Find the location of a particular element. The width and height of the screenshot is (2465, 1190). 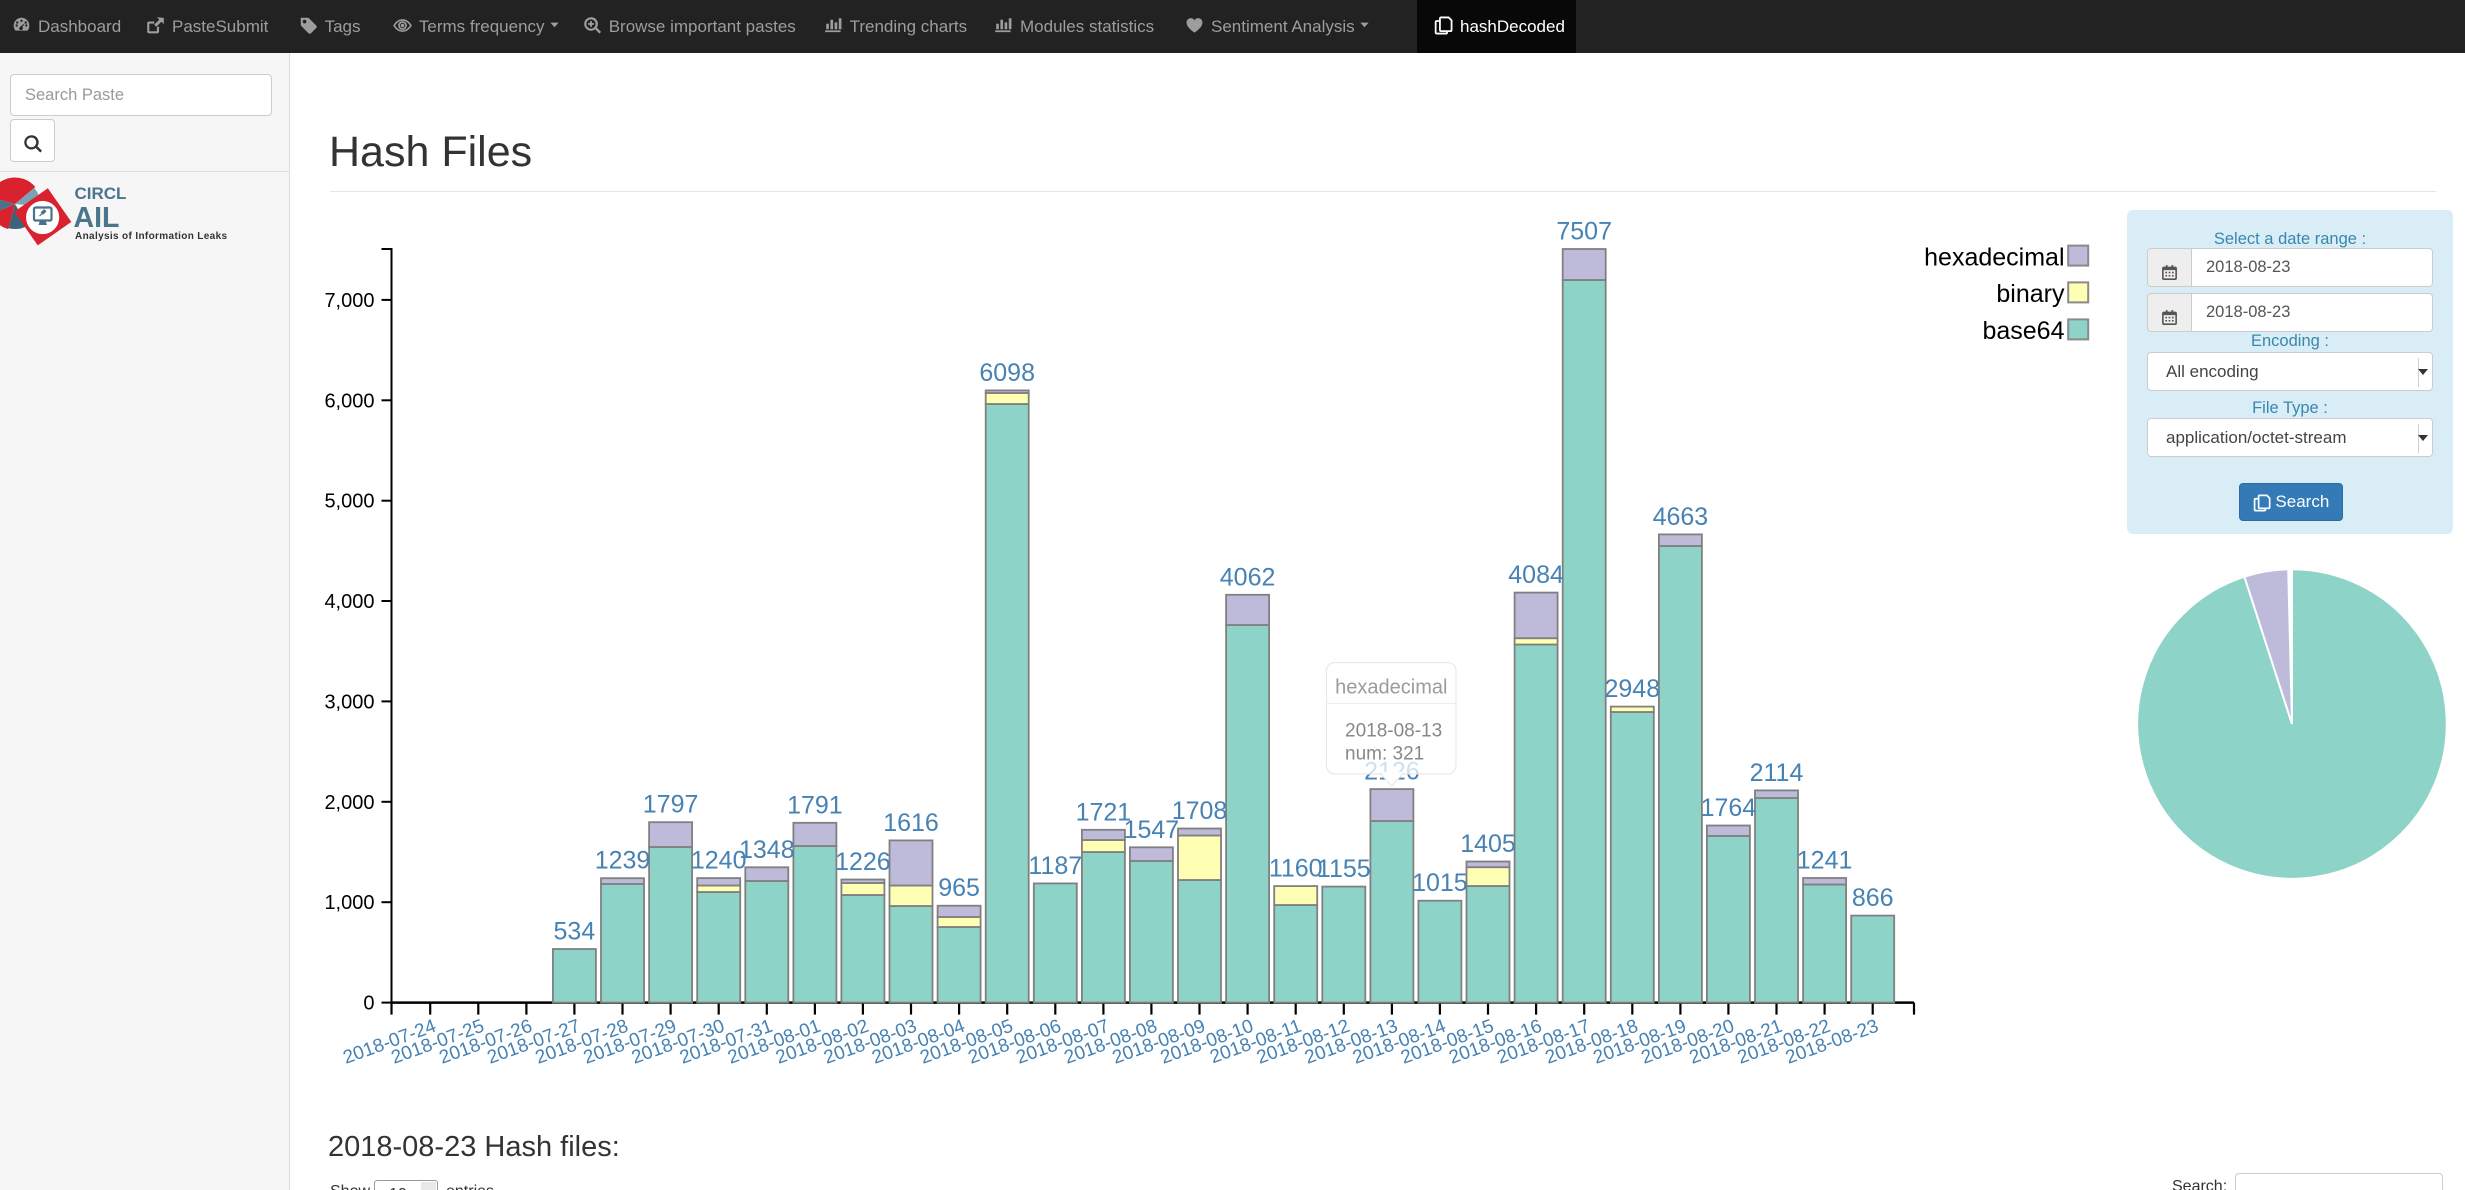

svg-text: 2018-08-13 is located at coordinates (1393, 731).